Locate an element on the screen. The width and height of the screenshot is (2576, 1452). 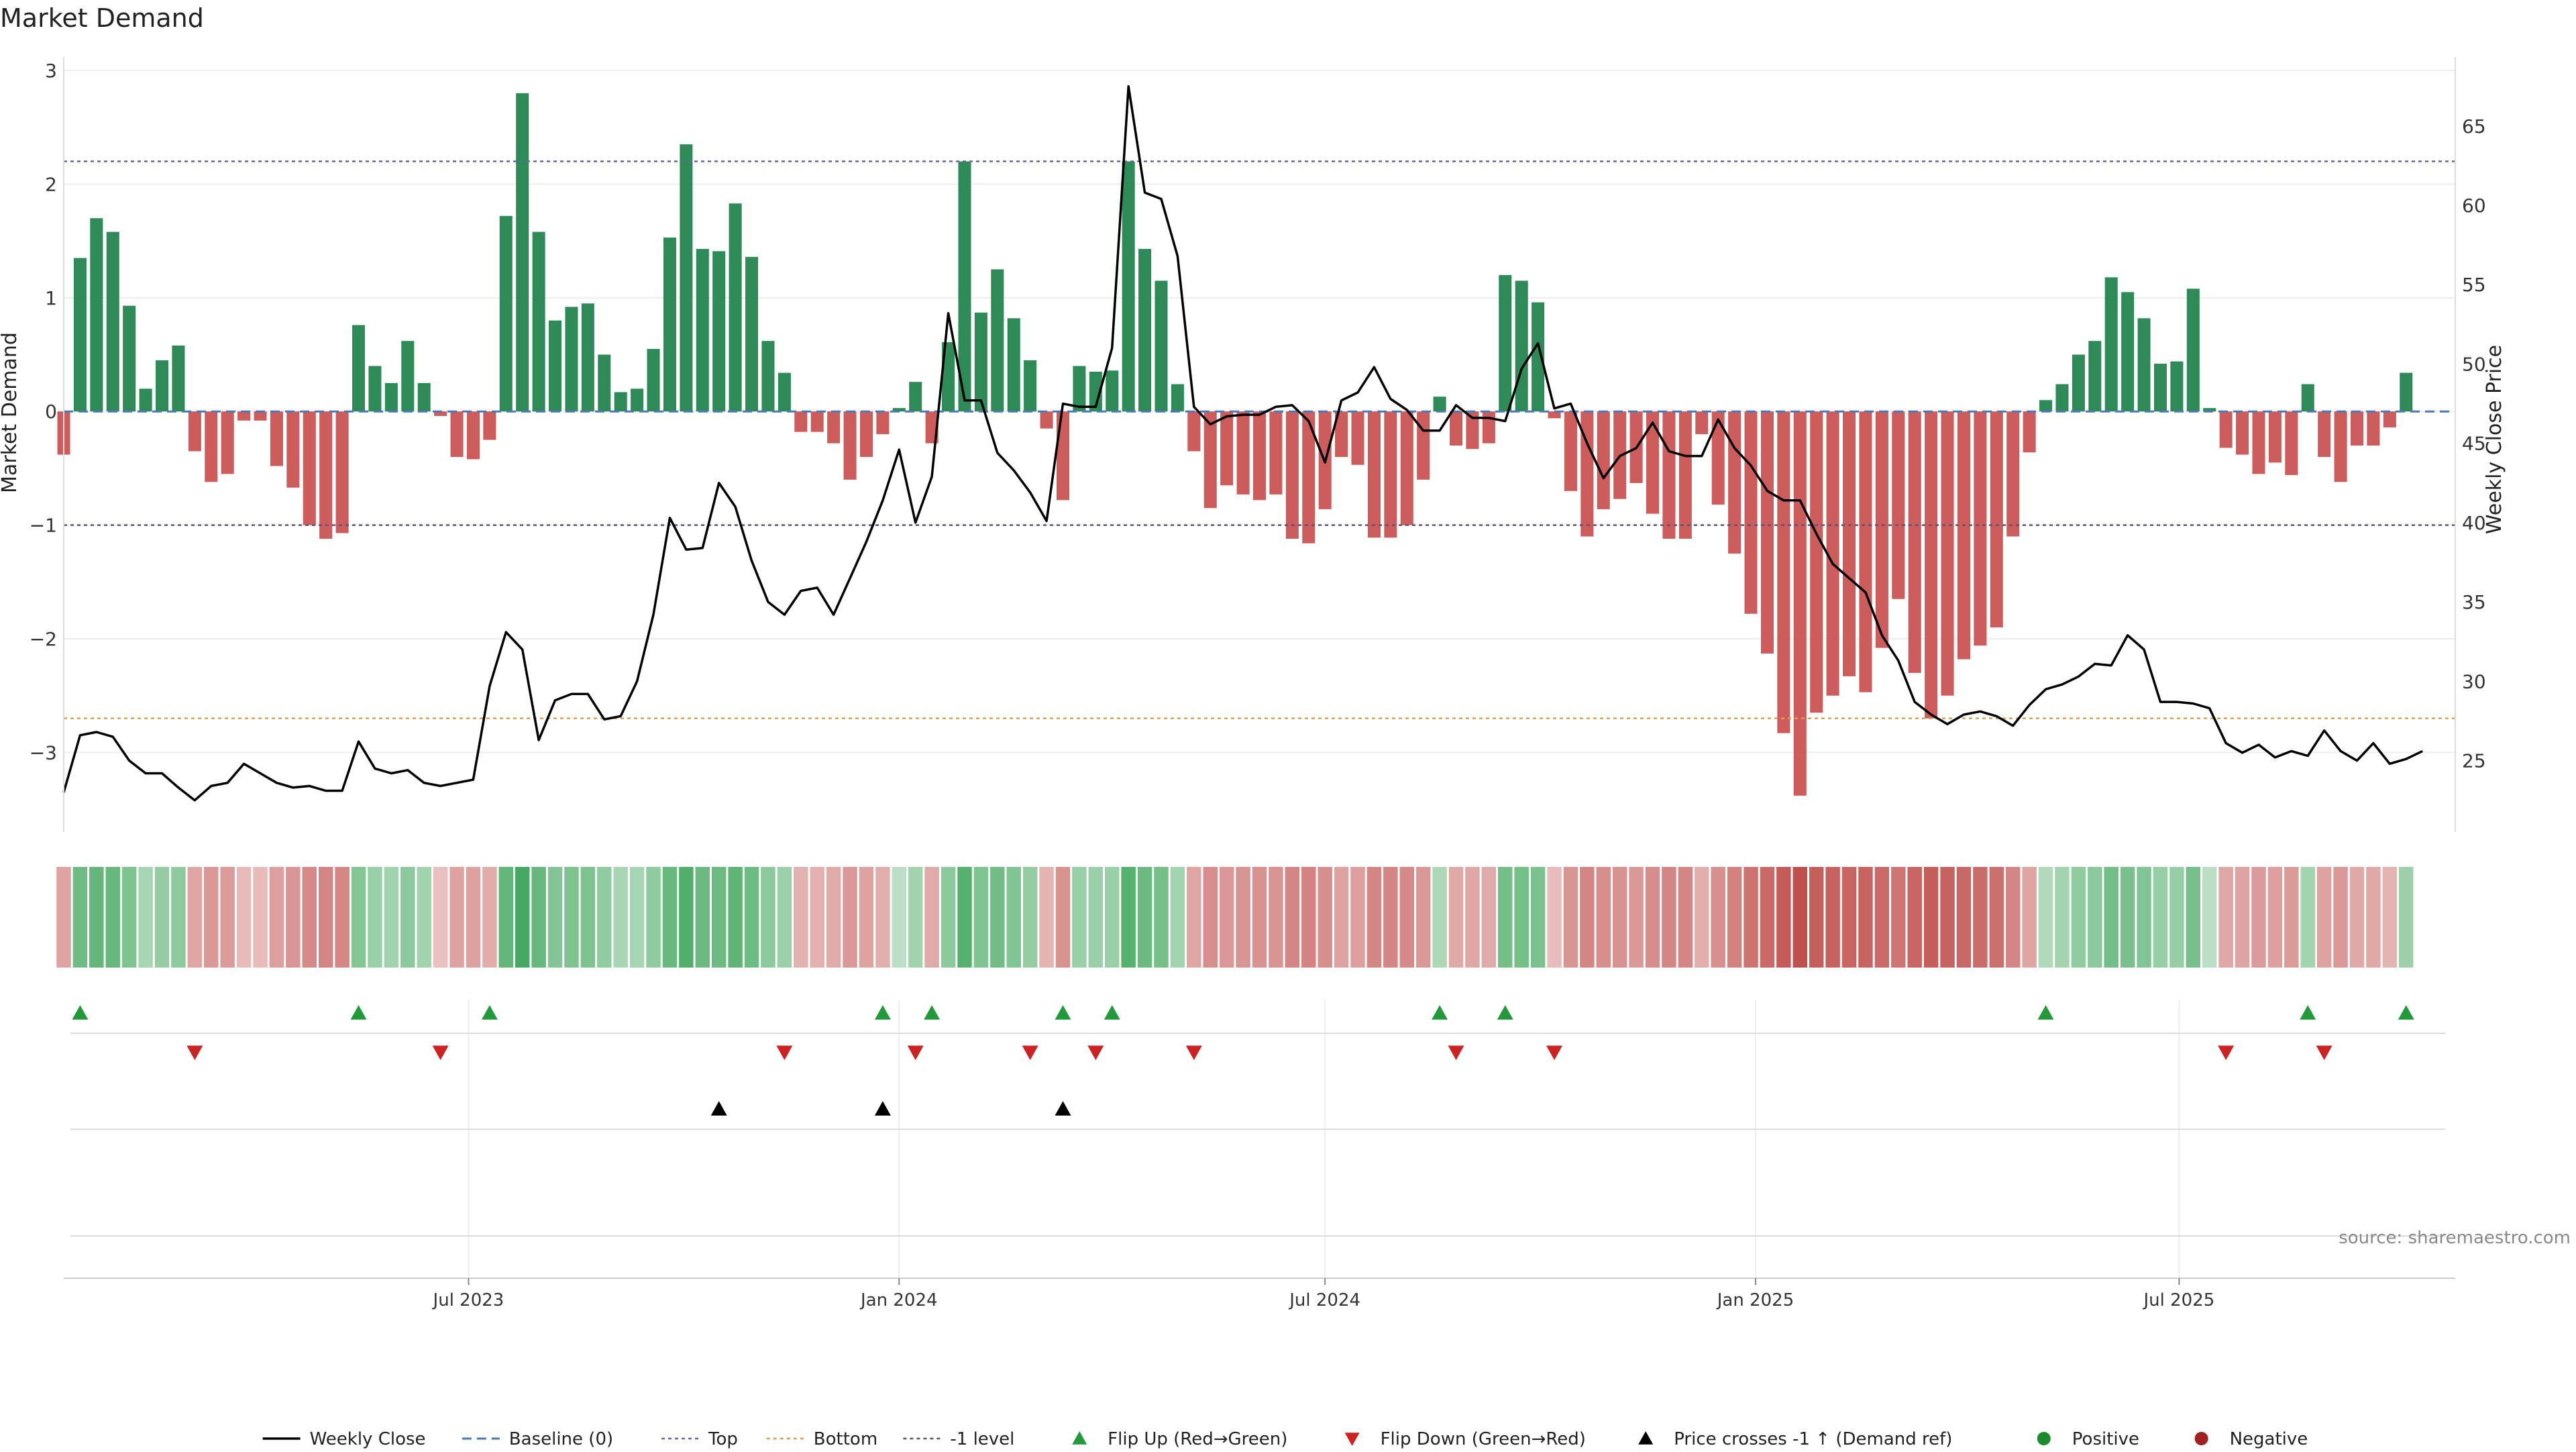
x-tick-label: Jan 2024 is located at coordinates (898, 1300).